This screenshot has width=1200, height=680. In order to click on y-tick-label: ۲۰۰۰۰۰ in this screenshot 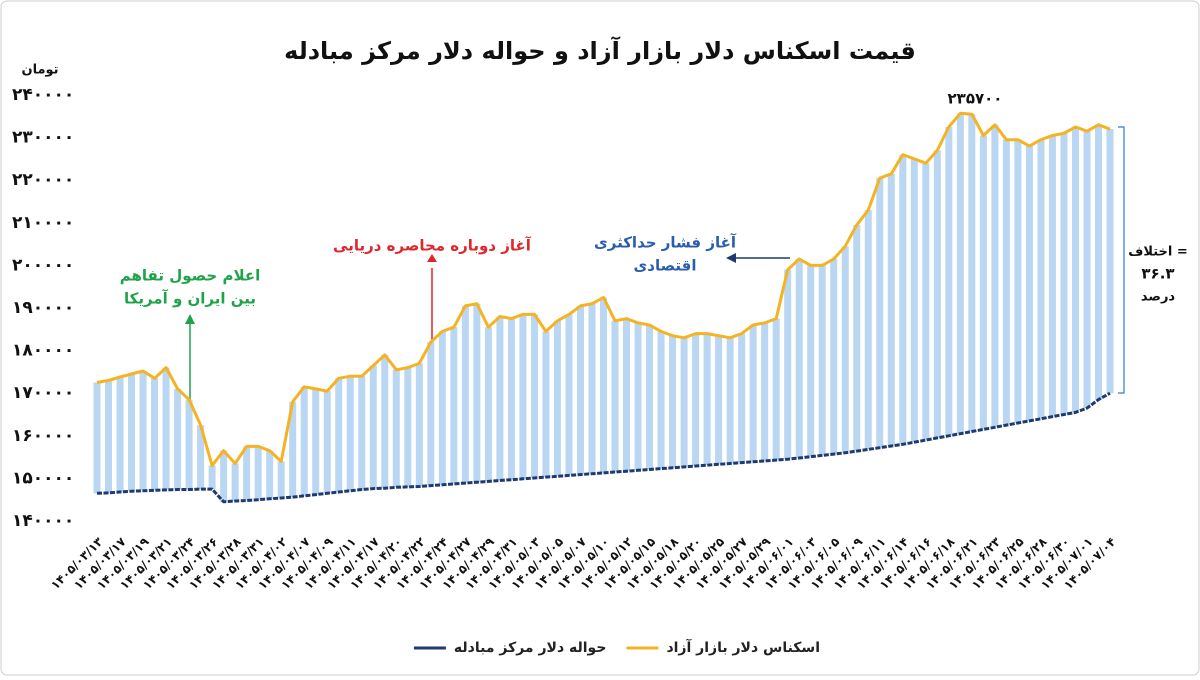, I will do `click(43, 265)`.